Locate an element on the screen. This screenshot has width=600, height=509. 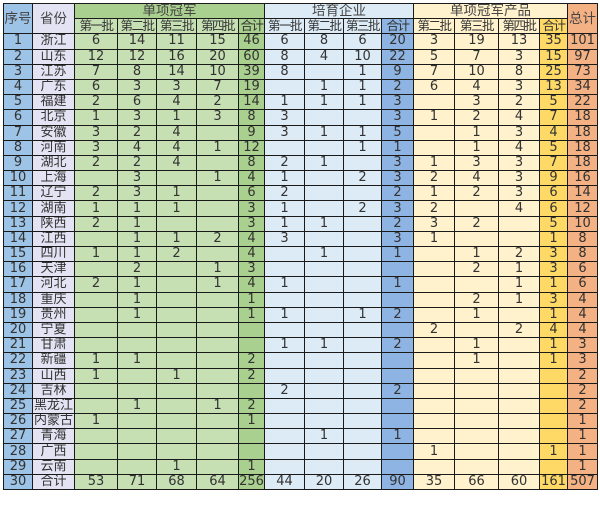
product-batch2-cell: 35 is located at coordinates (434, 482).